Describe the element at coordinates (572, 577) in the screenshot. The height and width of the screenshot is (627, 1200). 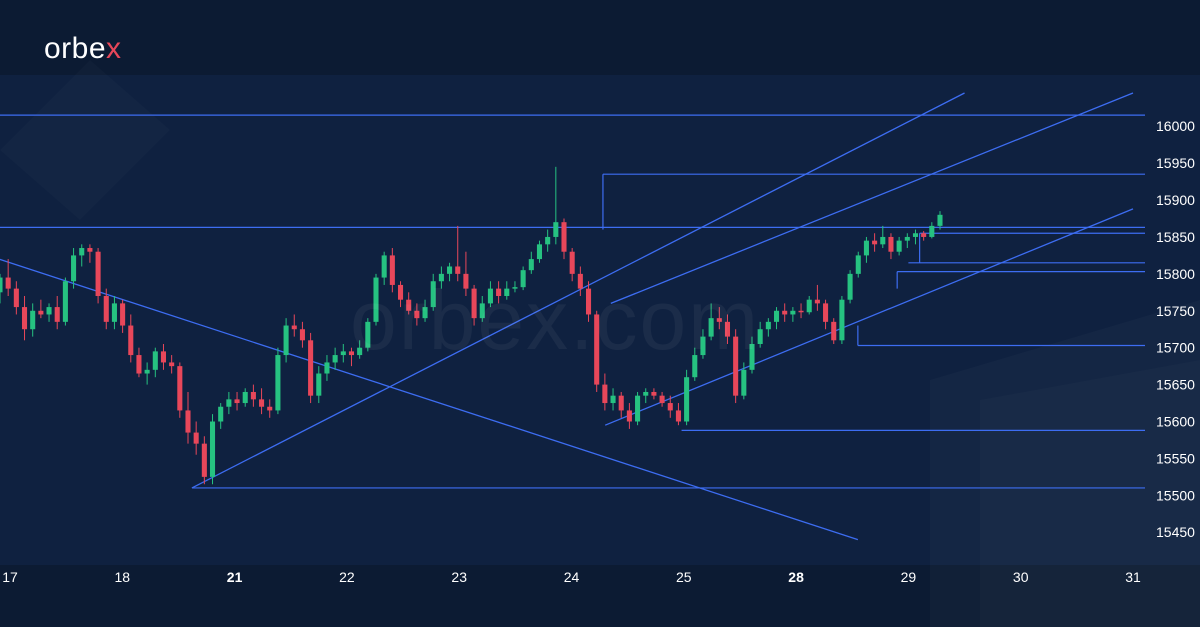
I see `x-tick-label: 24` at that location.